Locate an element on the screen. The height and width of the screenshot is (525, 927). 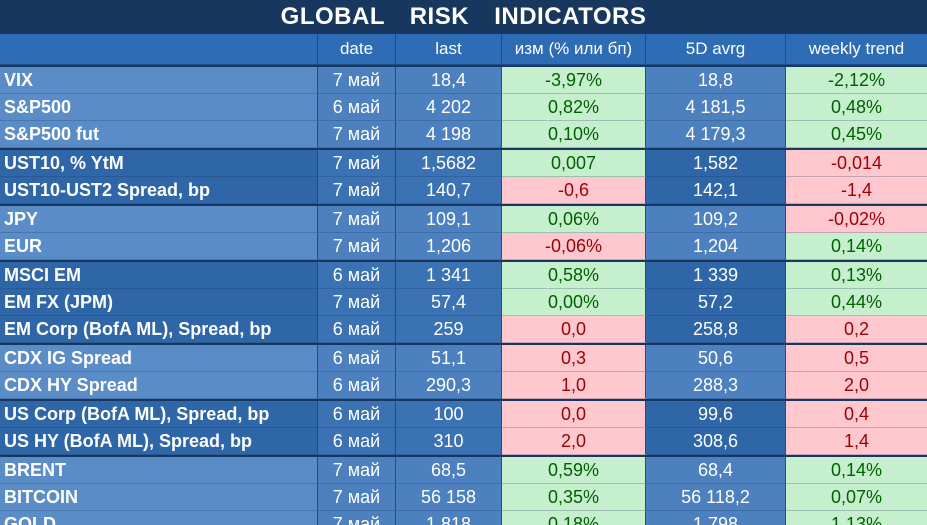
change-cell: 0,18% is located at coordinates (574, 518).